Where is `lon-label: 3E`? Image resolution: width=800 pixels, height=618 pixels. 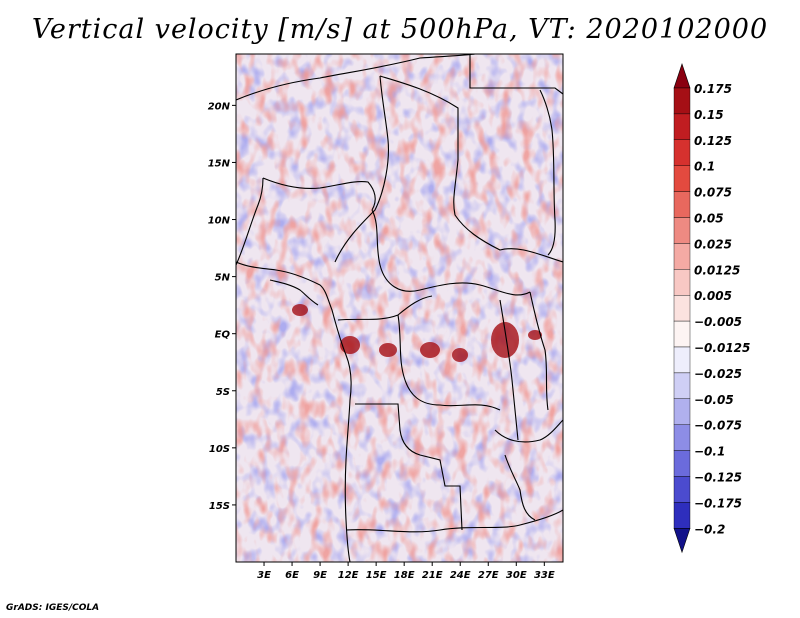 lon-label: 3E is located at coordinates (264, 575).